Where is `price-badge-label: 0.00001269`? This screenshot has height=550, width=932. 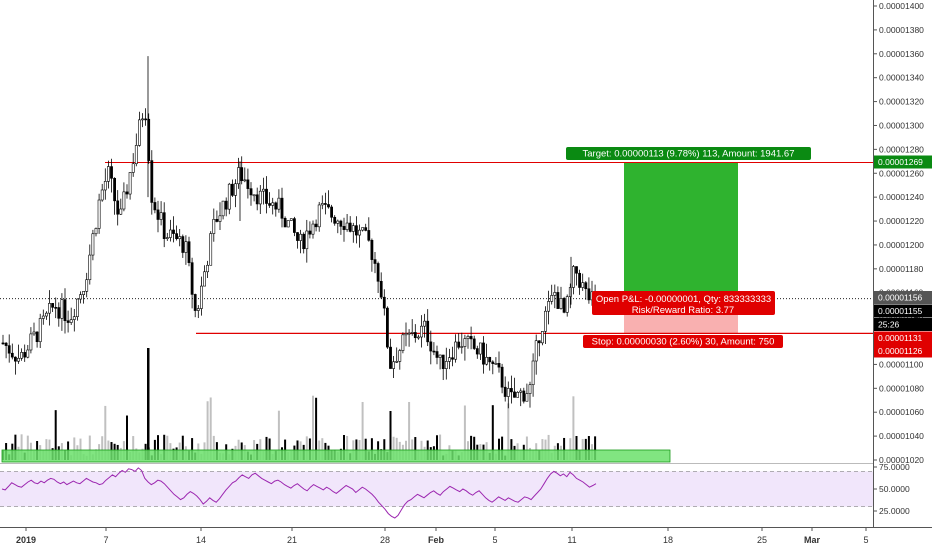
price-badge-label: 0.00001269 is located at coordinates (900, 162).